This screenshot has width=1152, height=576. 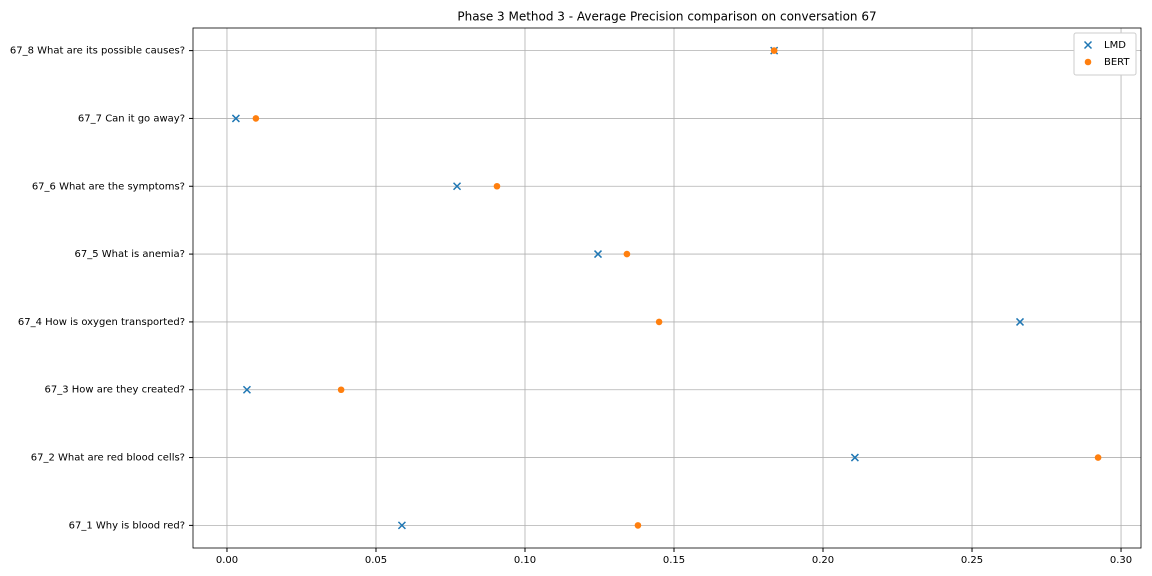 I want to click on x-tick-label: 0.20, so click(x=823, y=560).